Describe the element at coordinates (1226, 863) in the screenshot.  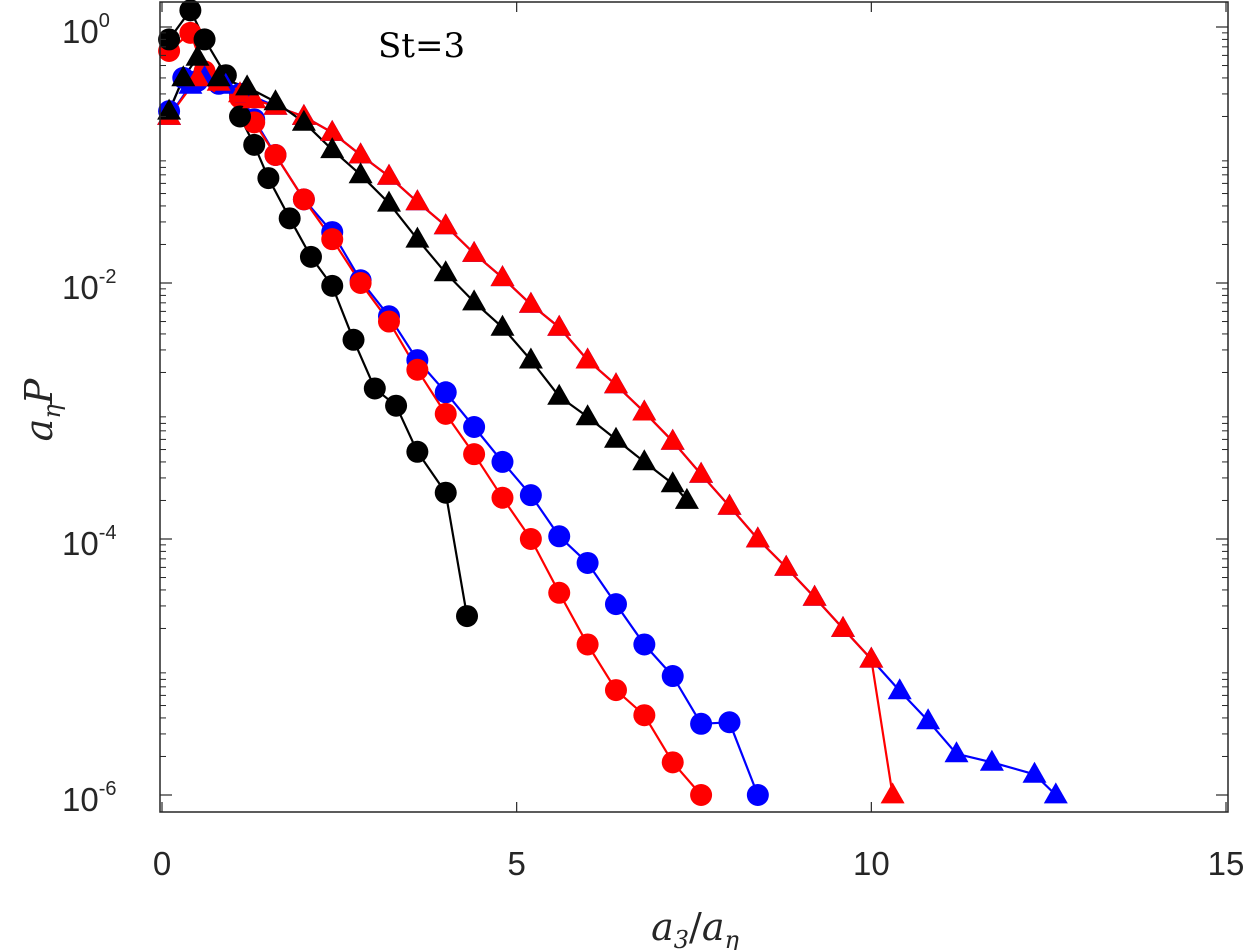
I see `x-tick-label: 15` at that location.